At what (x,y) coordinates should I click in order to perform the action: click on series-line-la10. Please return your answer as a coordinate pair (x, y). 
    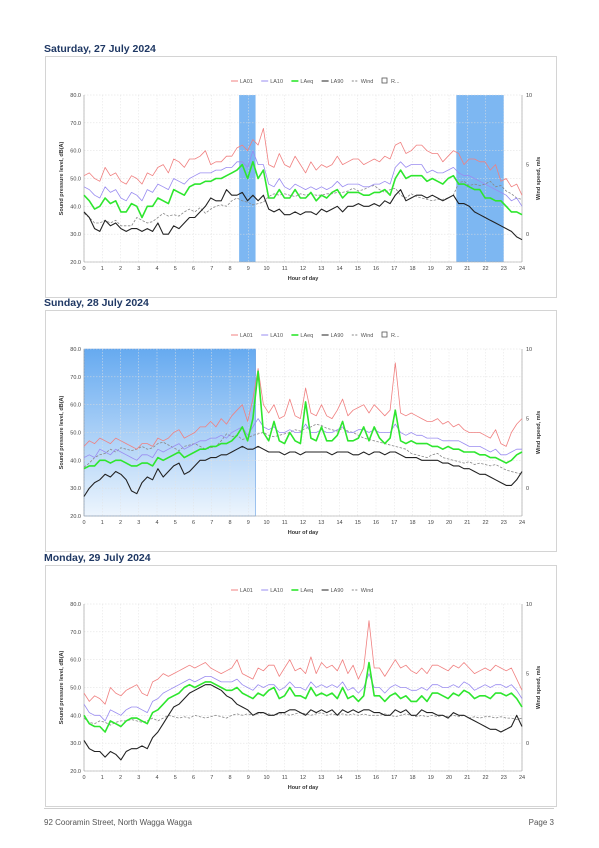
    Looking at the image, I should click on (303, 697).